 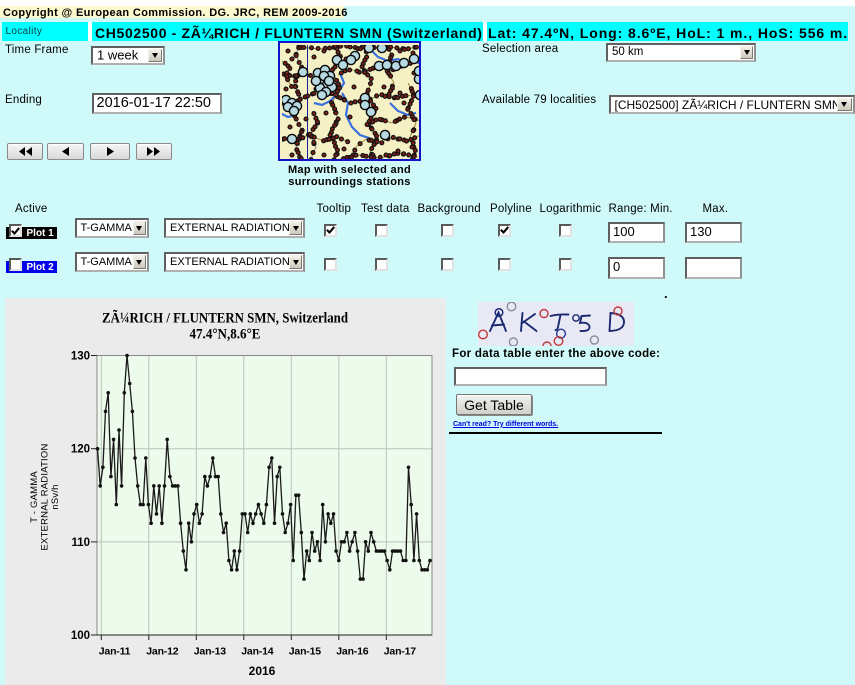 What do you see at coordinates (80, 636) in the screenshot?
I see `svg-text: 100` at bounding box center [80, 636].